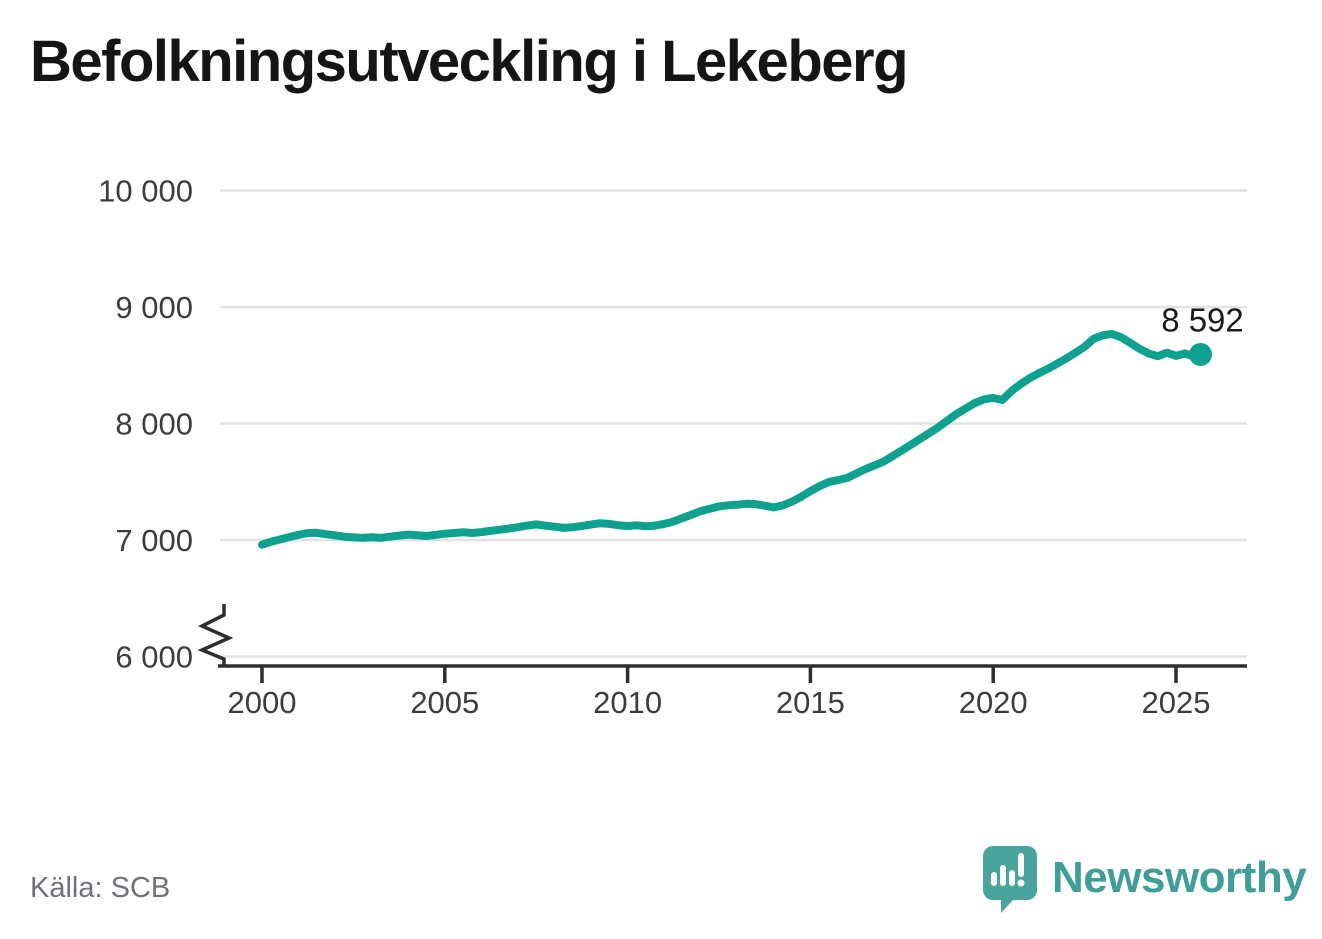  I want to click on x-tick-label: 2005, so click(444, 702).